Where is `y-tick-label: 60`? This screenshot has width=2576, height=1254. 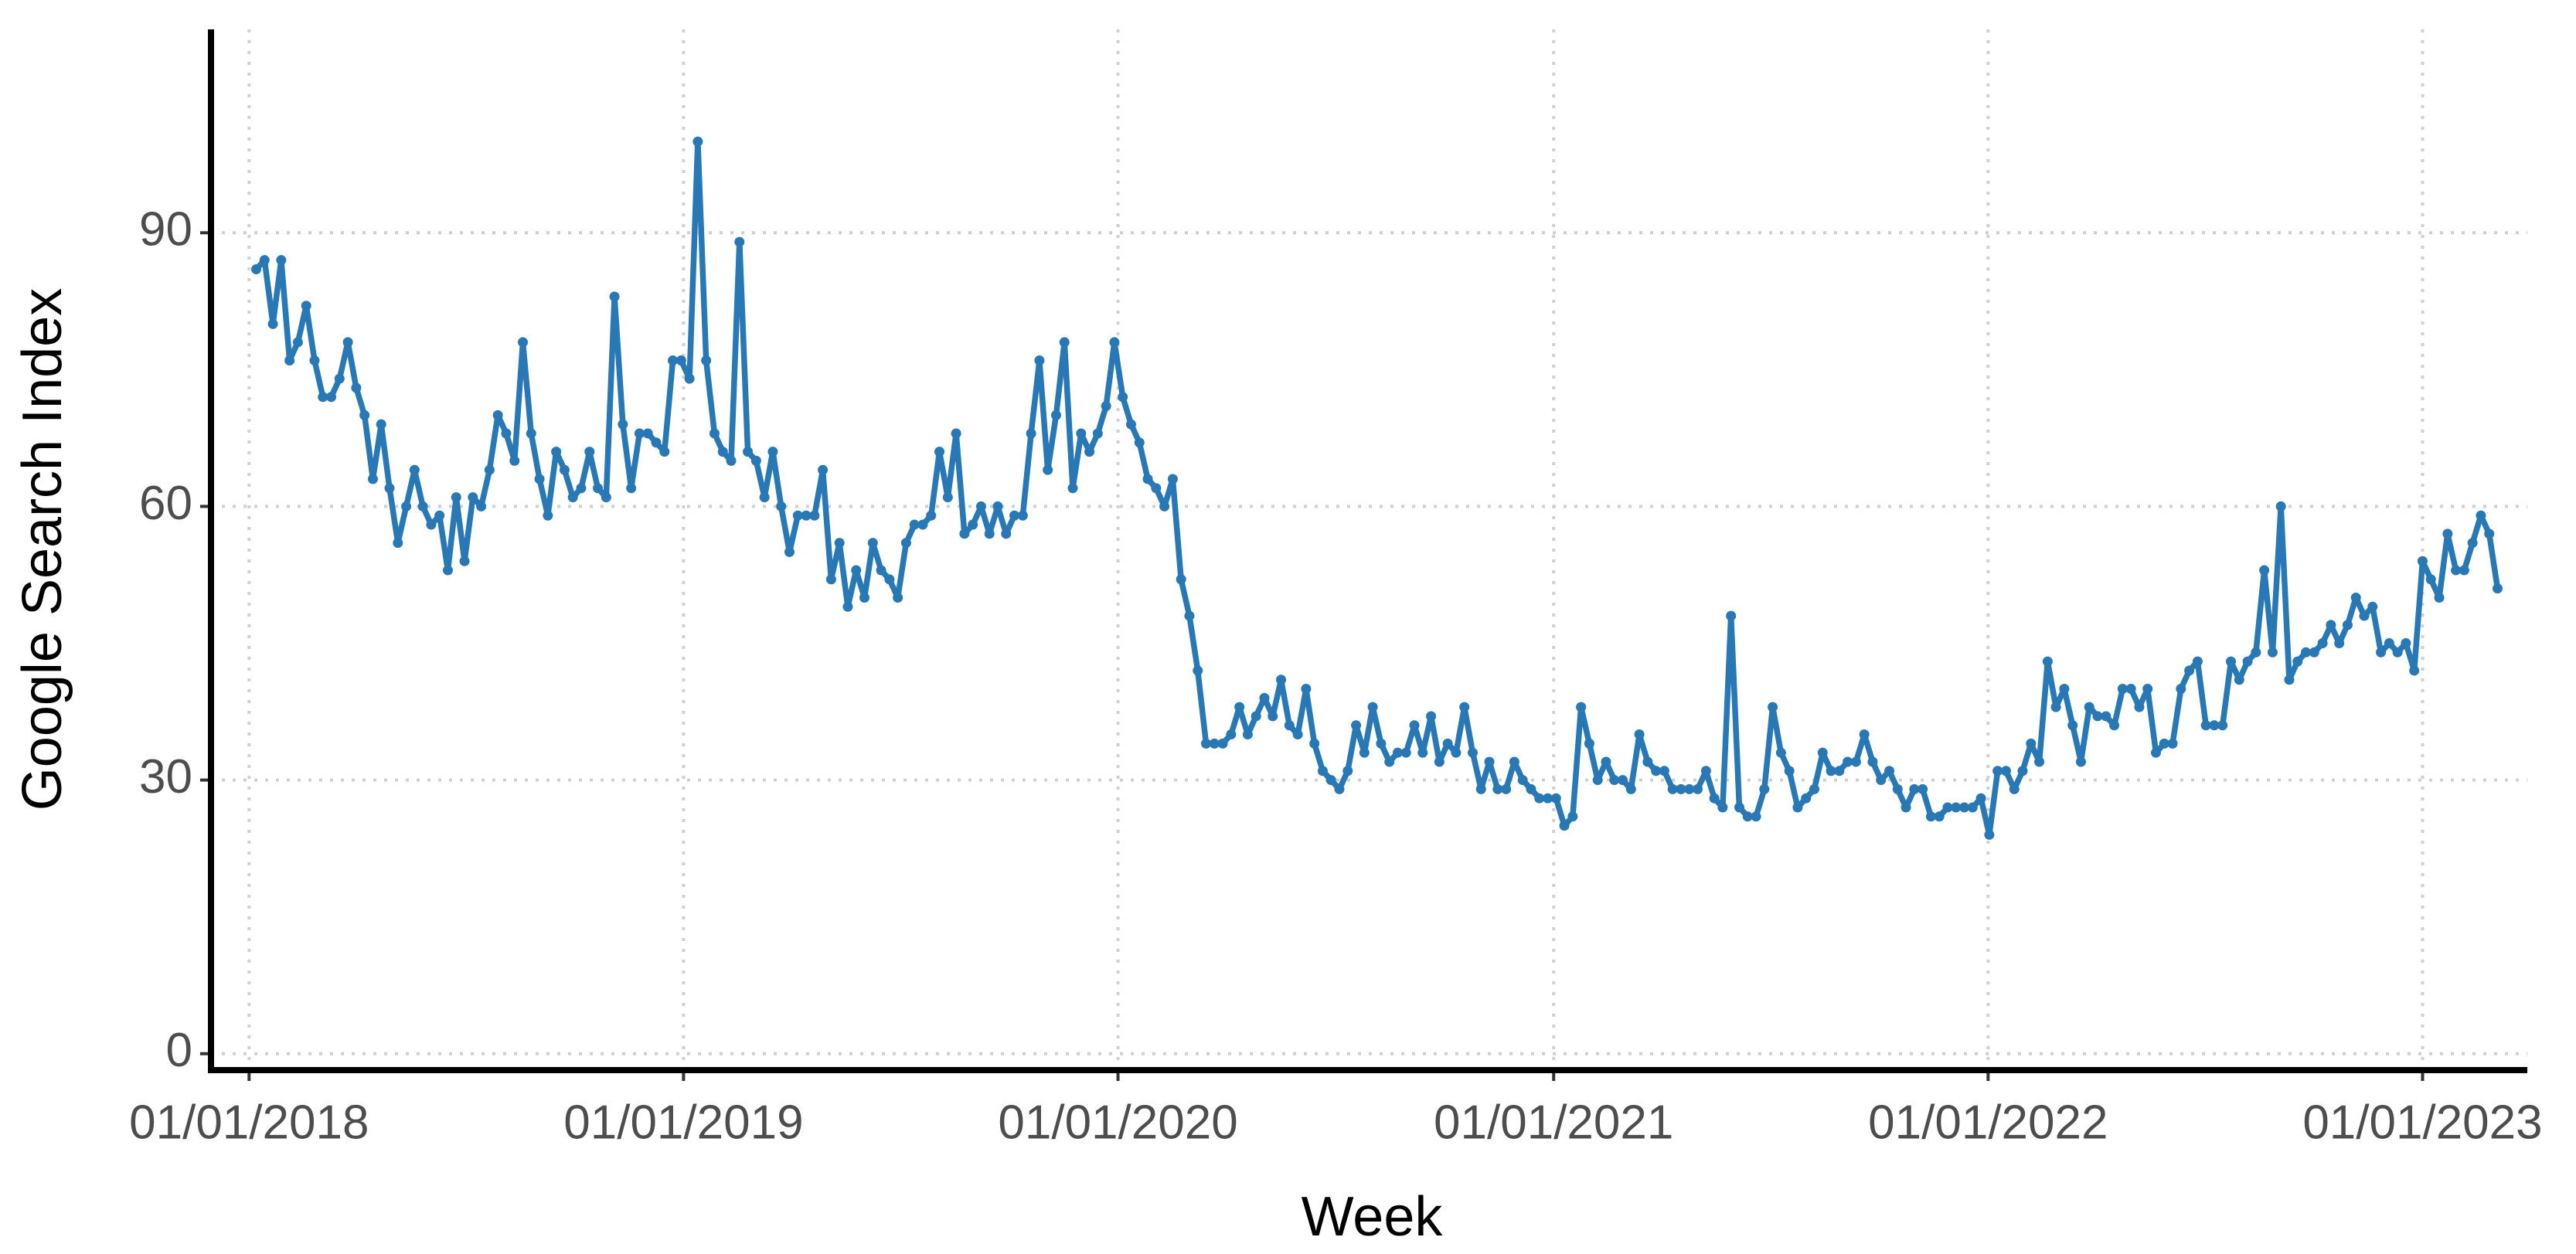
y-tick-label: 60 is located at coordinates (165, 503).